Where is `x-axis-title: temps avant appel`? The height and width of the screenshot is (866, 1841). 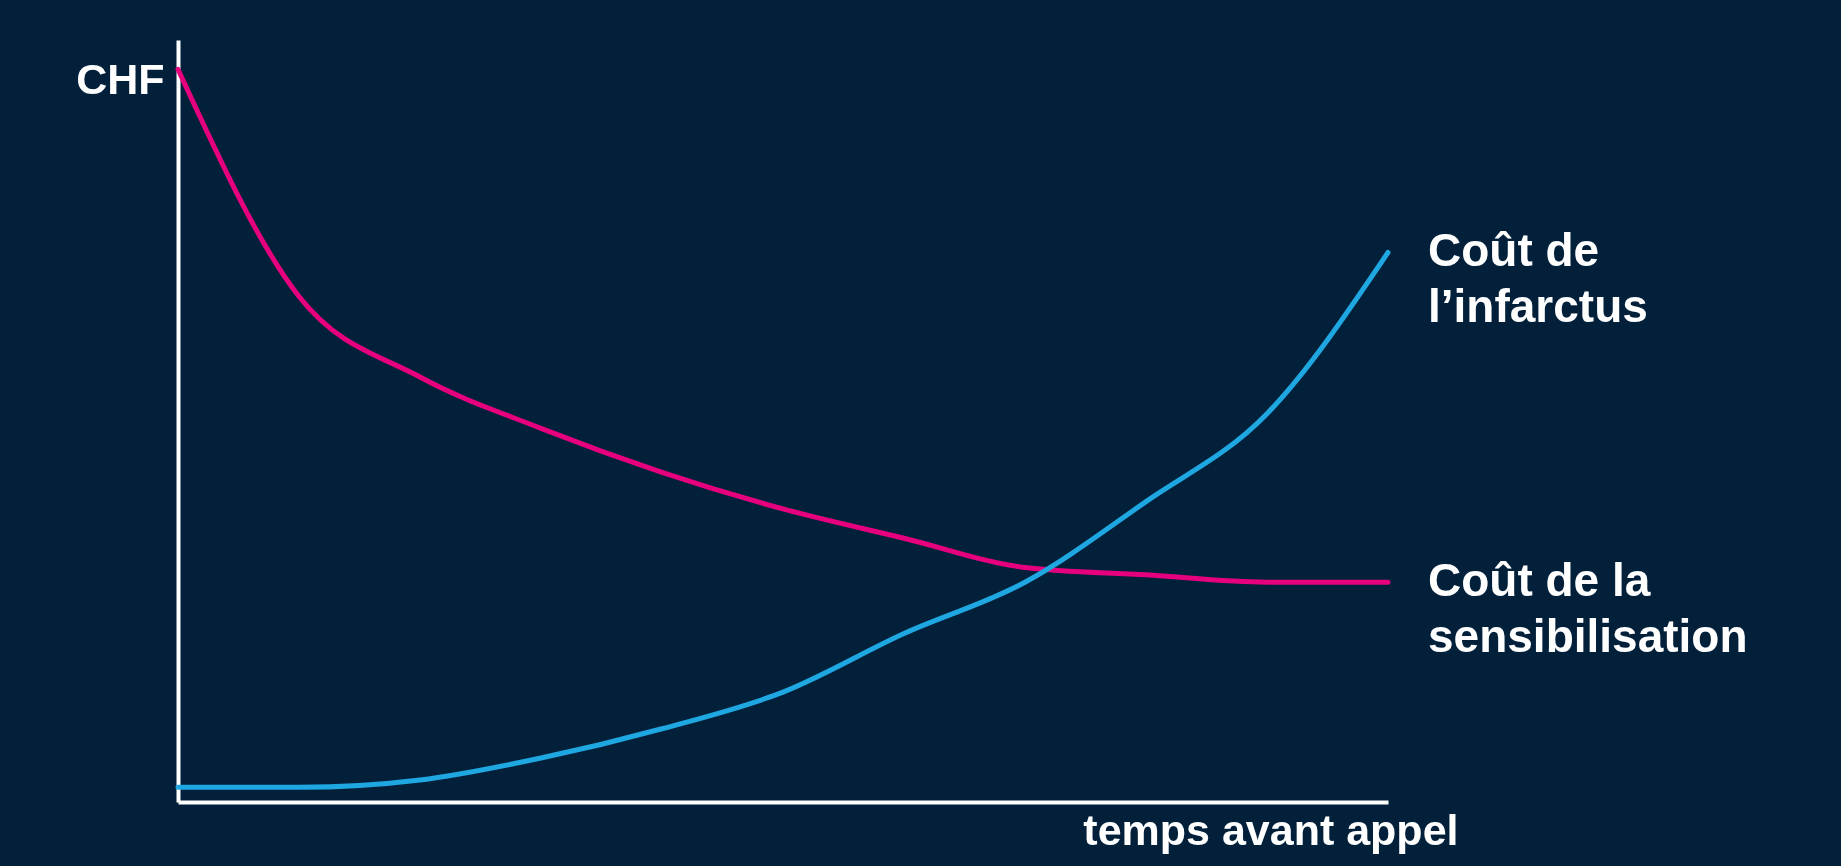
x-axis-title: temps avant appel is located at coordinates (1271, 829).